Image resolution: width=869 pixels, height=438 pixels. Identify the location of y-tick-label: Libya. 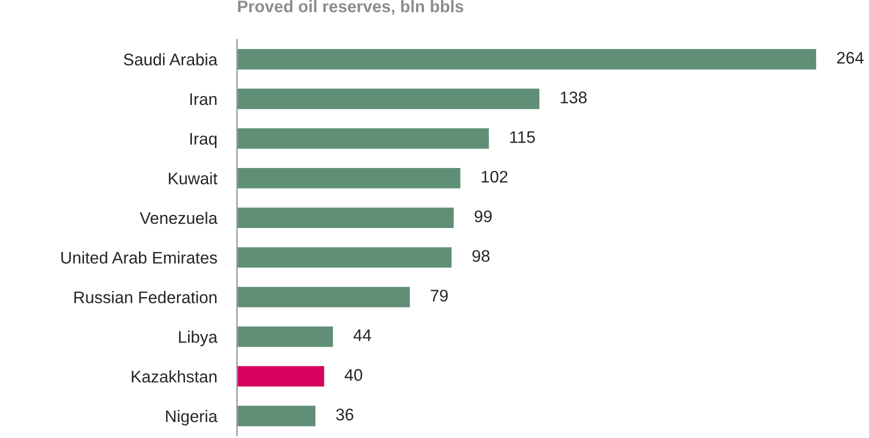
(198, 338).